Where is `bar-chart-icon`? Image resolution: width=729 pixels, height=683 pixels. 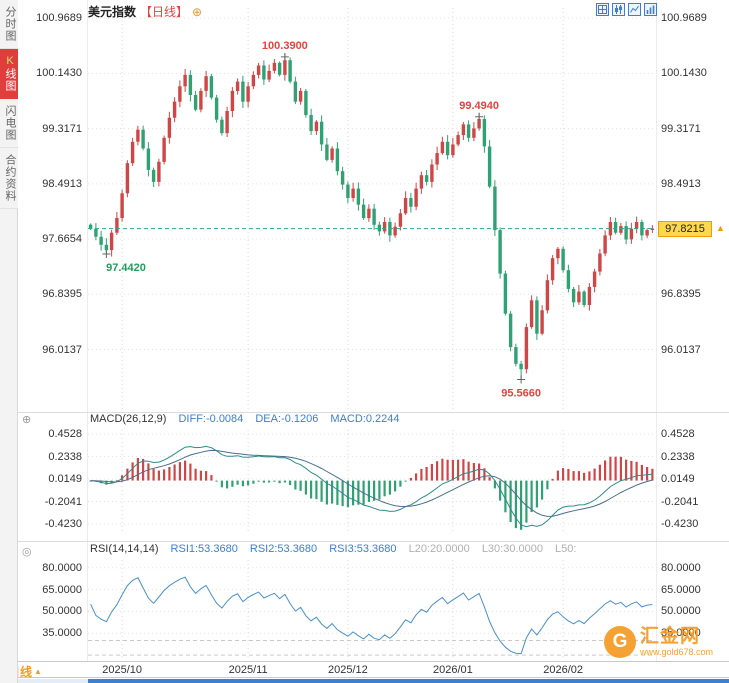 bar-chart-icon is located at coordinates (650, 9).